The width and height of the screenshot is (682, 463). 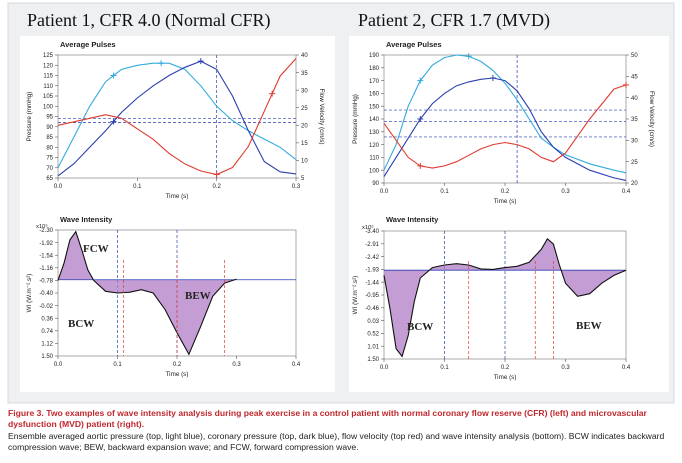 What do you see at coordinates (149, 20) in the screenshot?
I see `panel-title-left: Patient 1, CFR 4.0 (Normal CFR)` at bounding box center [149, 20].